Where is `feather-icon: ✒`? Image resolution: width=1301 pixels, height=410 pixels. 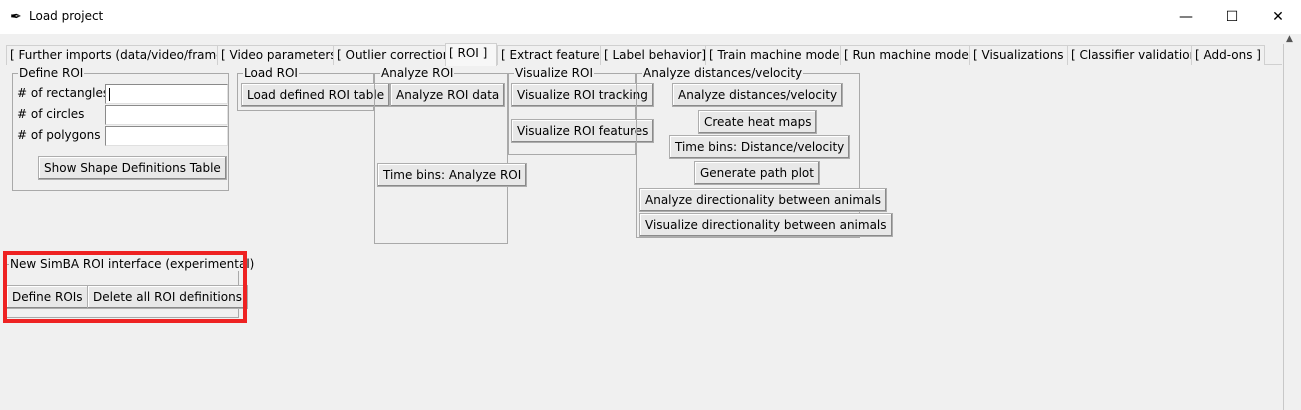 feather-icon: ✒ is located at coordinates (16, 17).